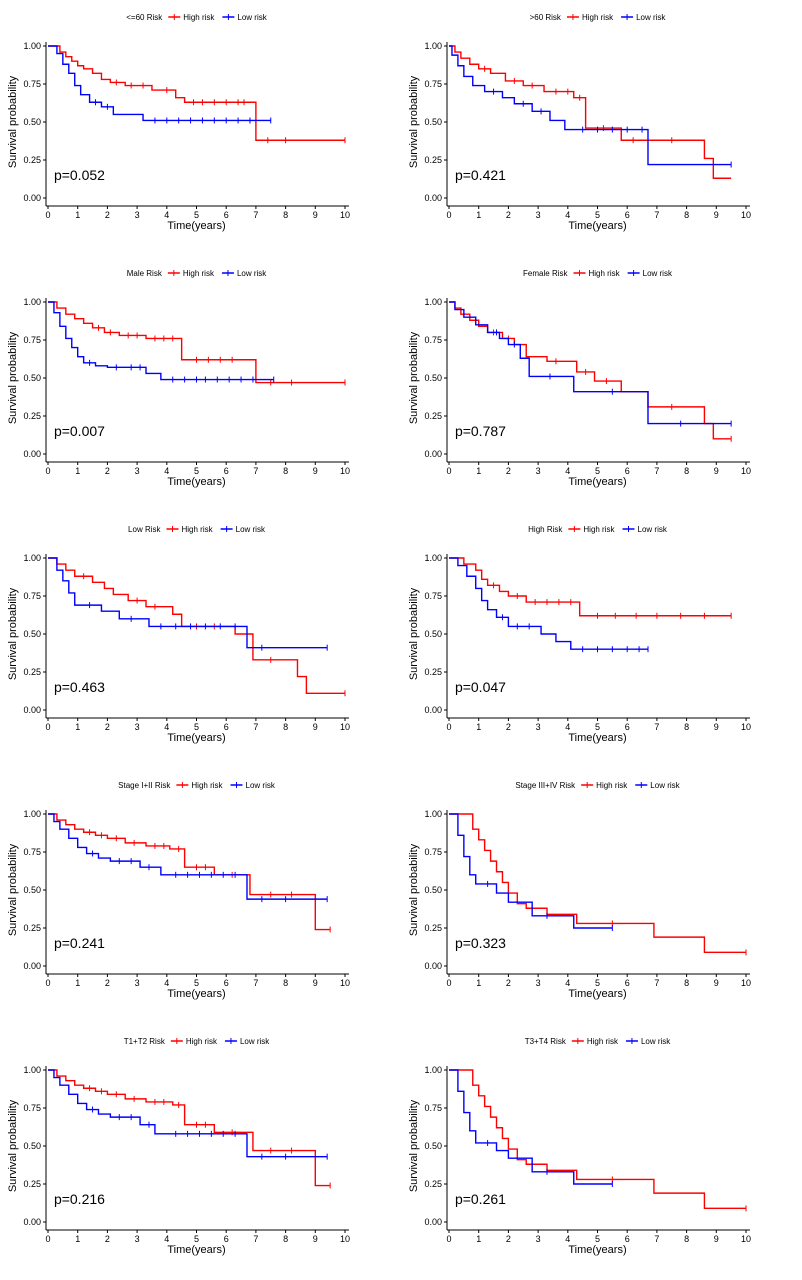  What do you see at coordinates (144, 17) in the screenshot?
I see `legend-title: <=60 Risk` at bounding box center [144, 17].